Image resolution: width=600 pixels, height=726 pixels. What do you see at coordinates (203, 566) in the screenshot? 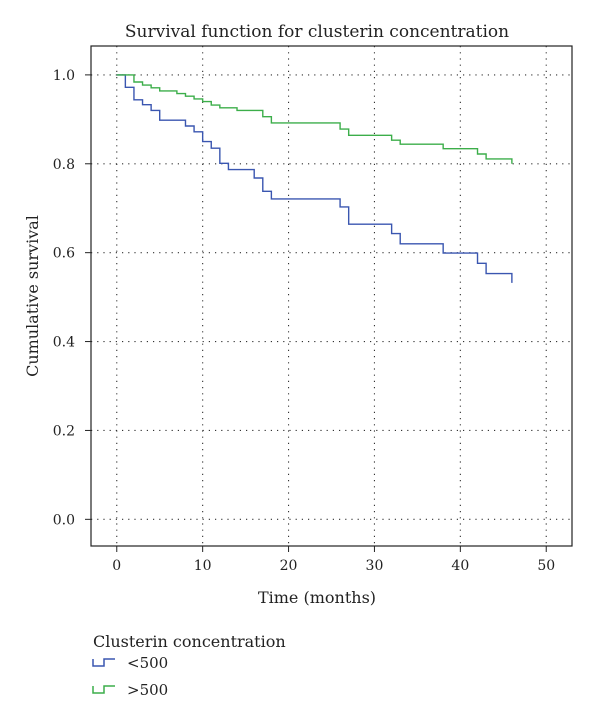
I see `x-tick-label: 10` at bounding box center [203, 566].